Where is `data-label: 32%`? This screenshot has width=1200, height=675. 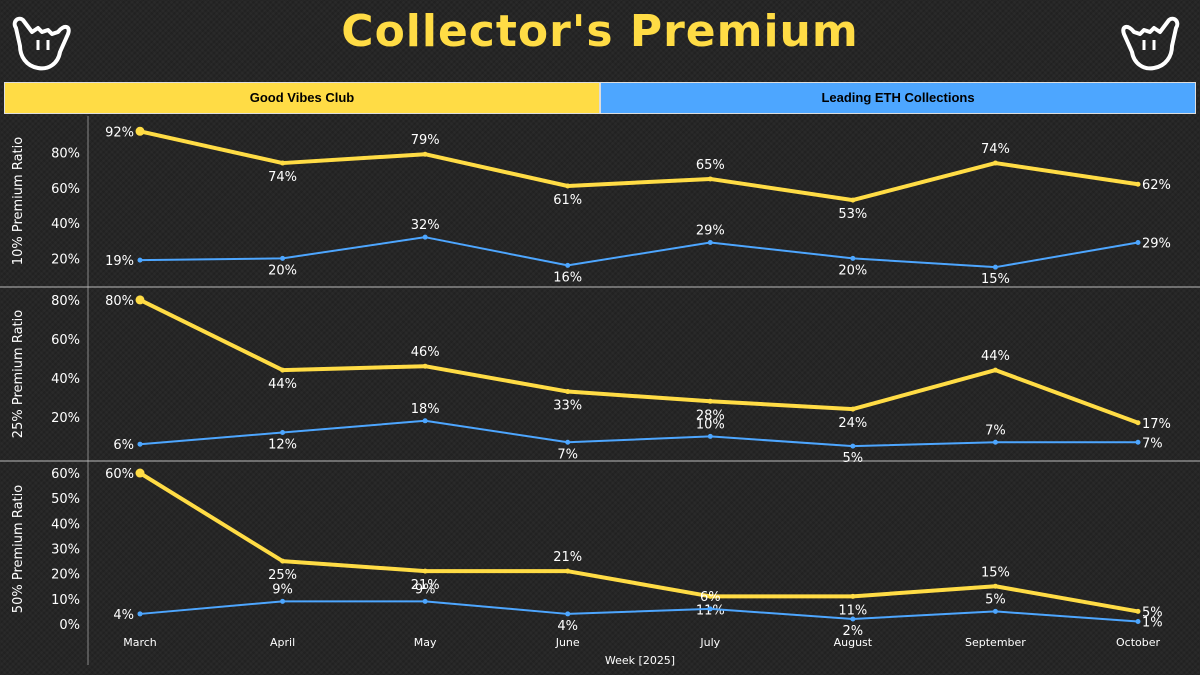
data-label: 32% is located at coordinates (425, 225).